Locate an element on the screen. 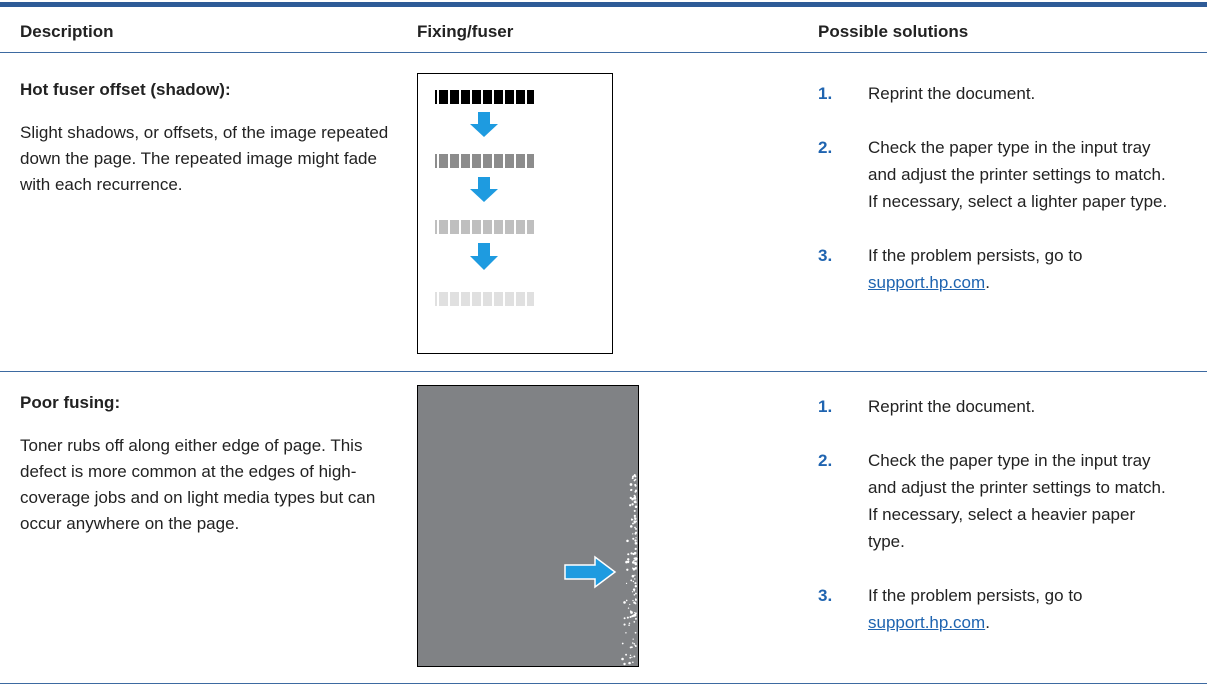 The width and height of the screenshot is (1207, 685). top-bar is located at coordinates (603, 4).